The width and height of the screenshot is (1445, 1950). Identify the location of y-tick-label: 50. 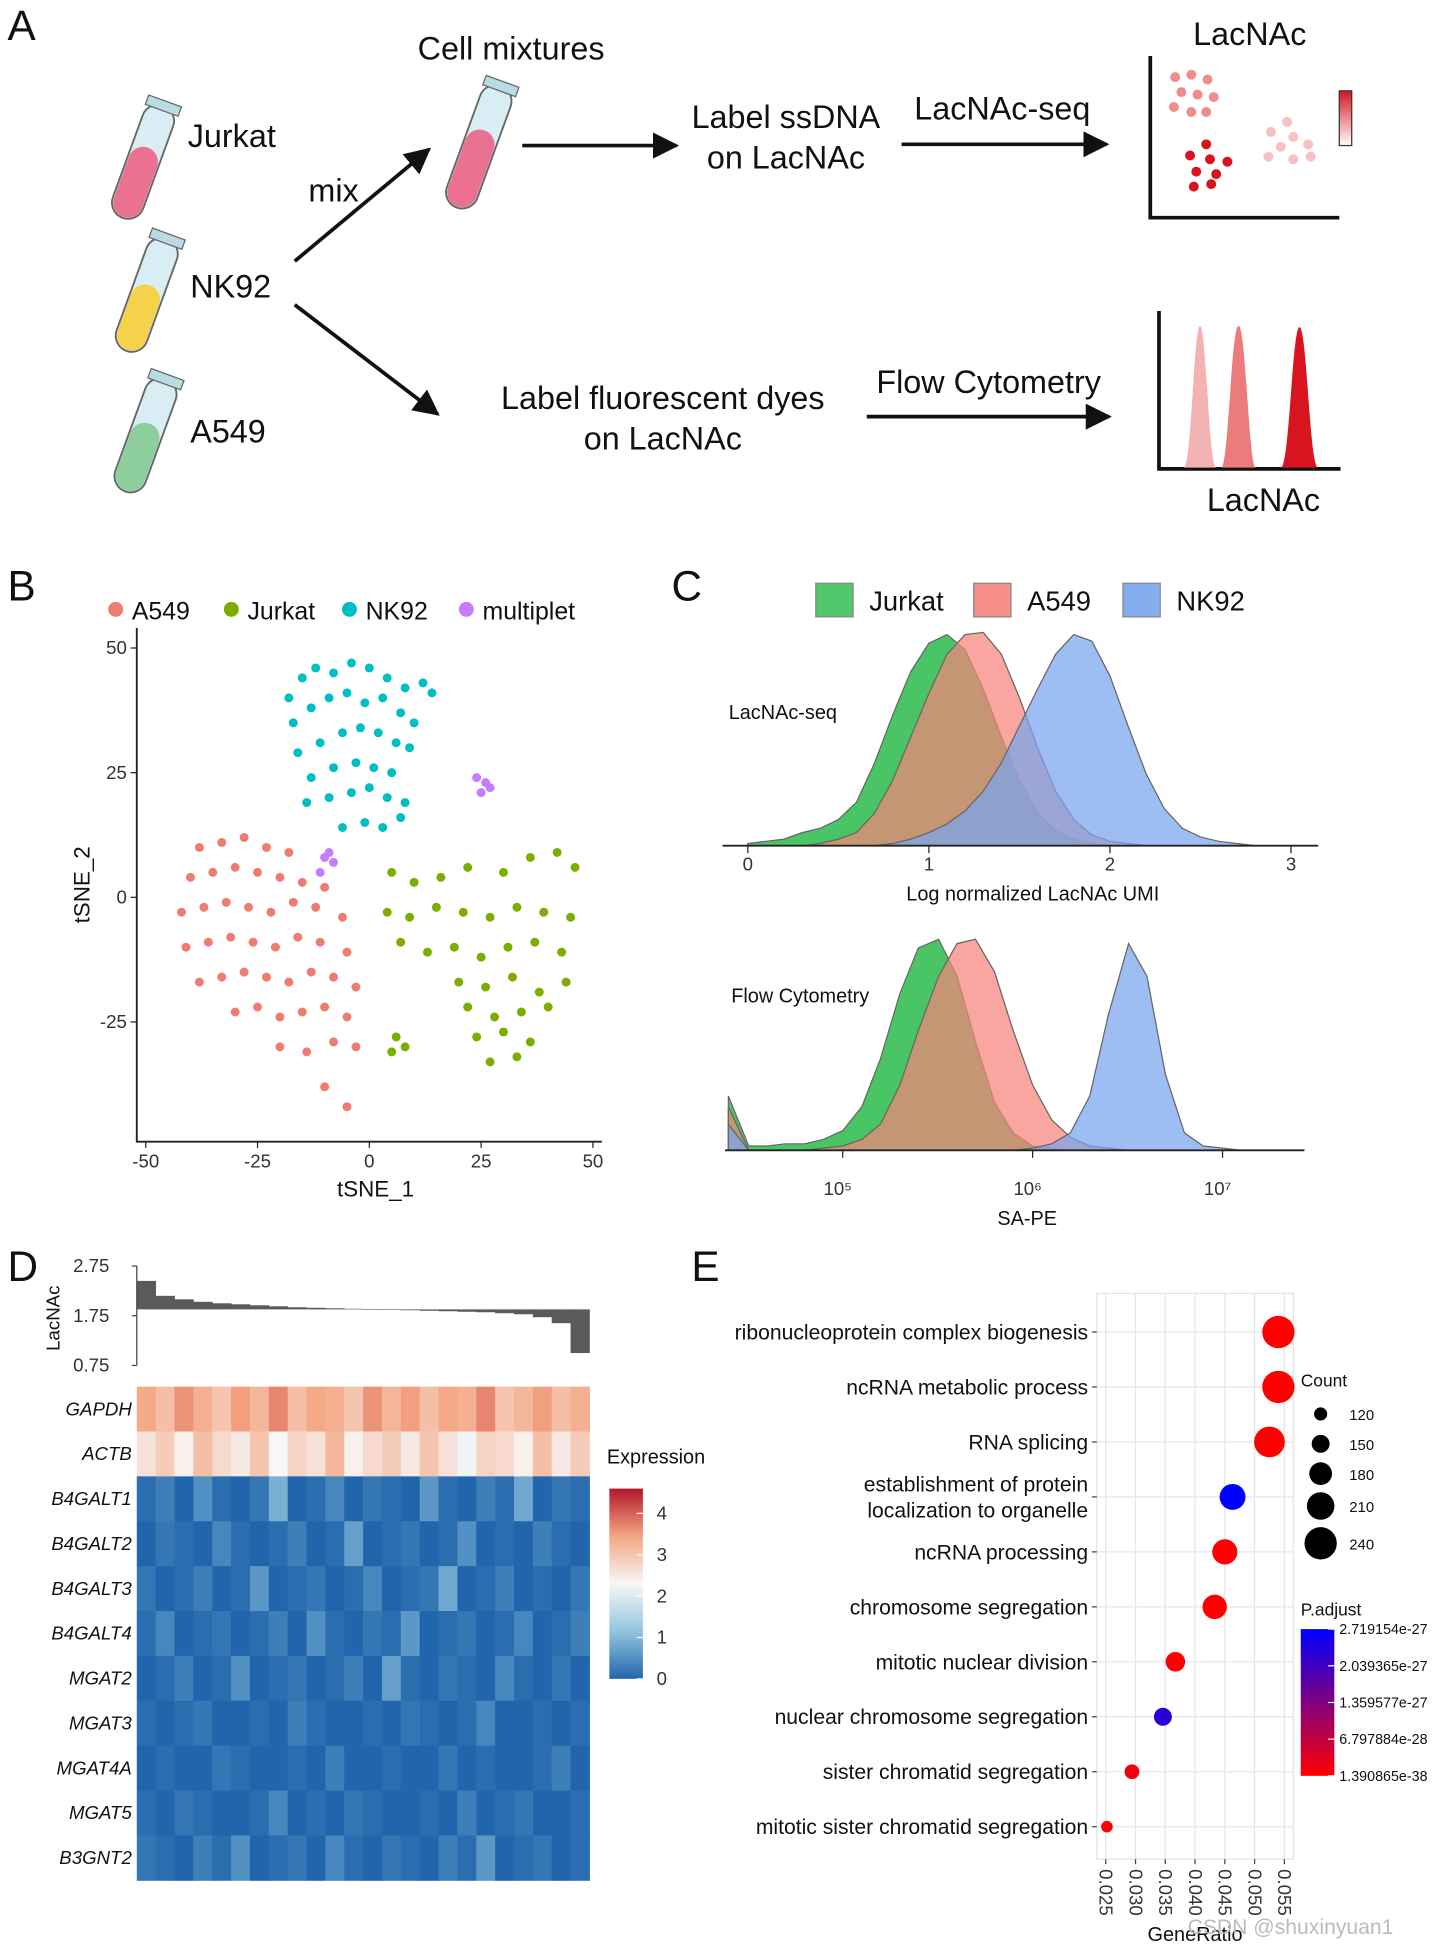
(116, 647).